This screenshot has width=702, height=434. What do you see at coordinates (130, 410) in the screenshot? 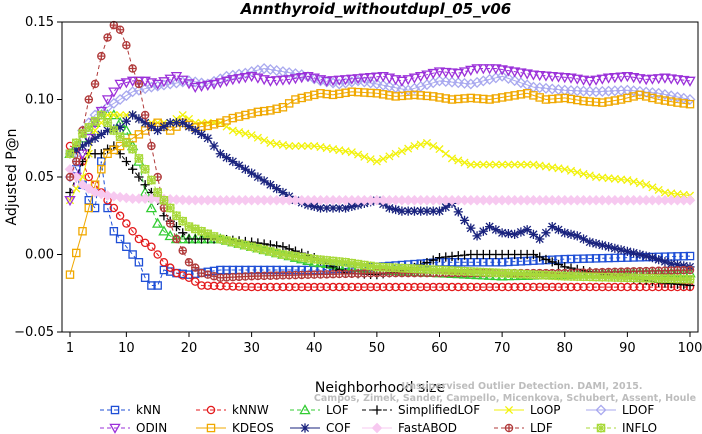
I see `legend-item: kNN` at bounding box center [130, 410].